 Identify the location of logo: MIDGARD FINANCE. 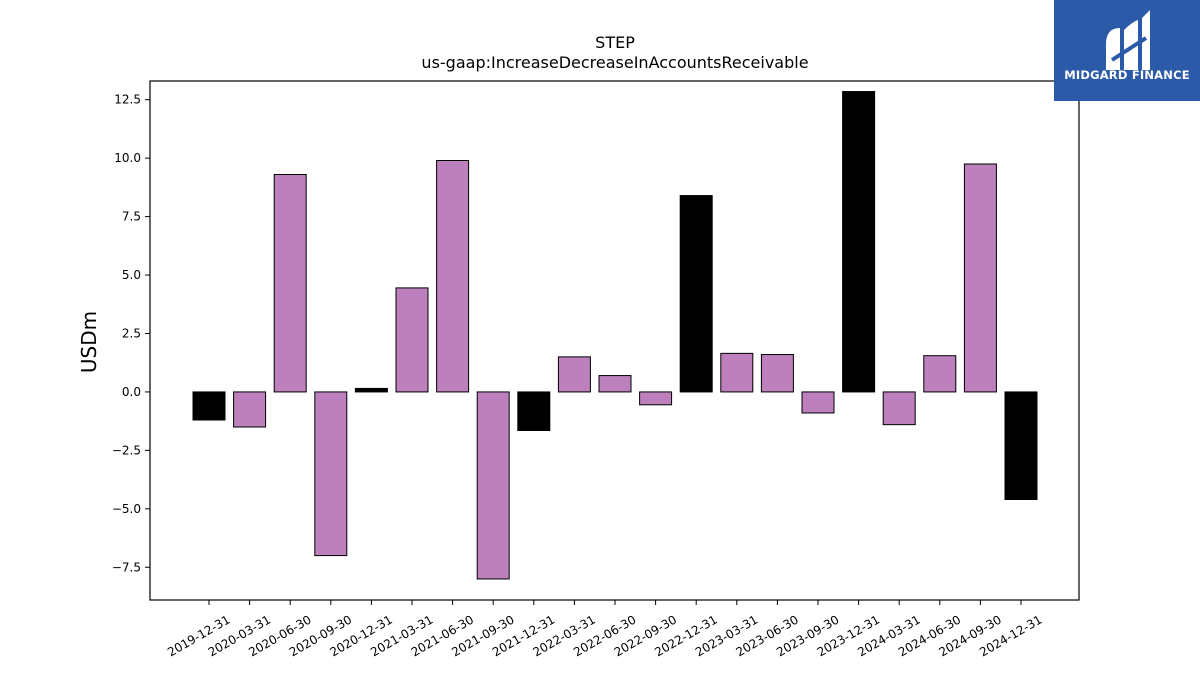
(1127, 50).